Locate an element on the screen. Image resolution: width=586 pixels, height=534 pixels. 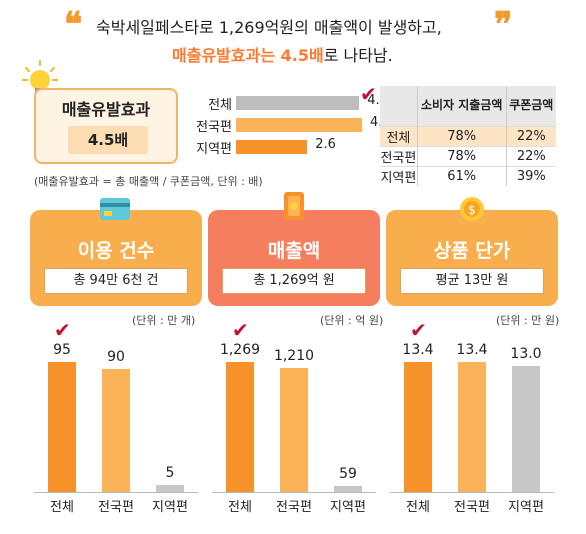
effect-bar-category: 전체 is located at coordinates (220, 105).